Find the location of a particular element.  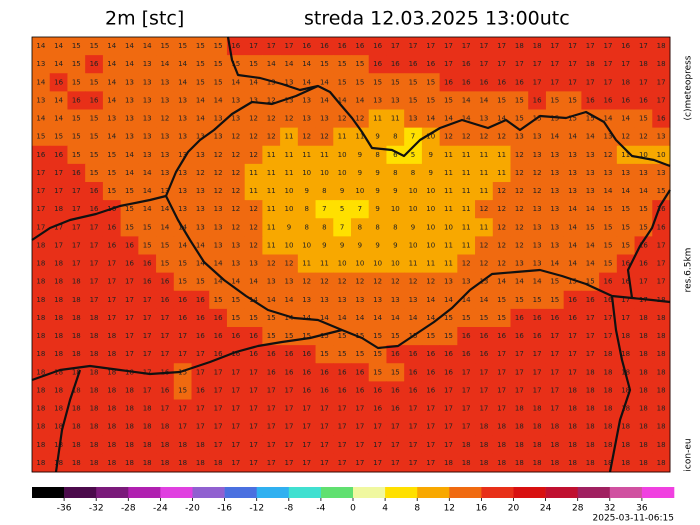

cell-value: 5 is located at coordinates (413, 155).